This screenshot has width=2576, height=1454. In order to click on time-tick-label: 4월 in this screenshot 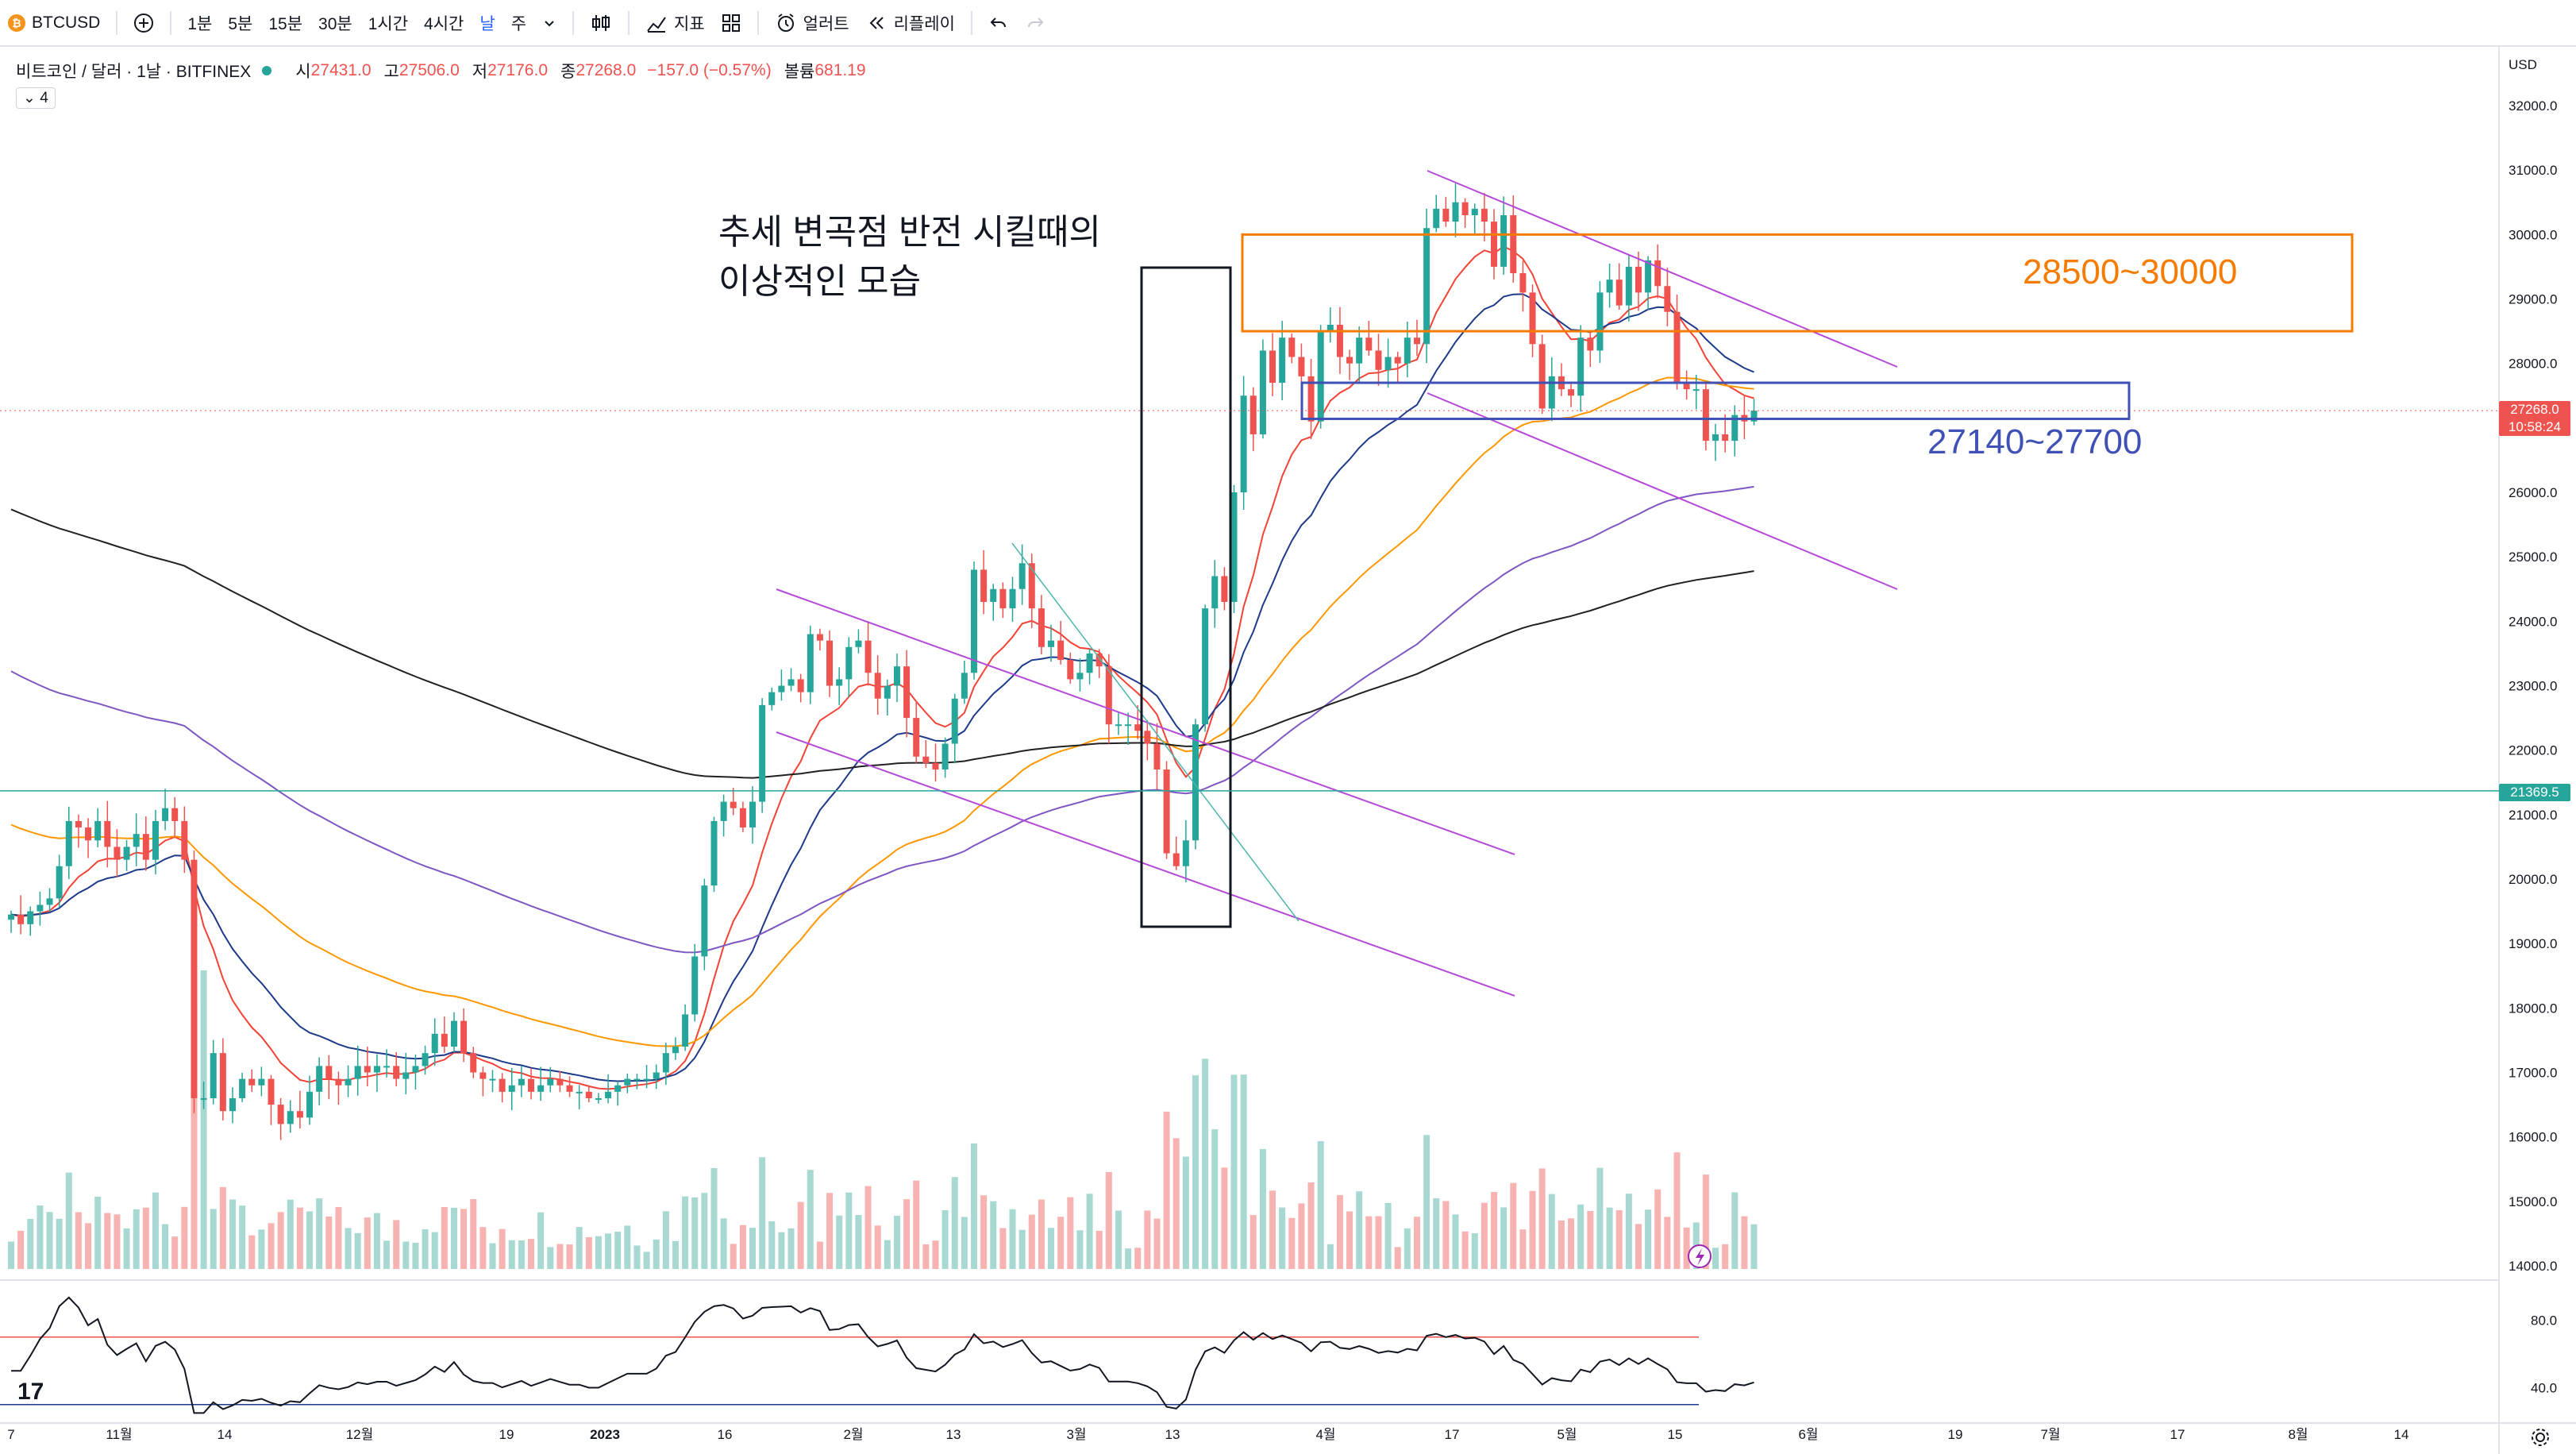, I will do `click(1325, 1434)`.